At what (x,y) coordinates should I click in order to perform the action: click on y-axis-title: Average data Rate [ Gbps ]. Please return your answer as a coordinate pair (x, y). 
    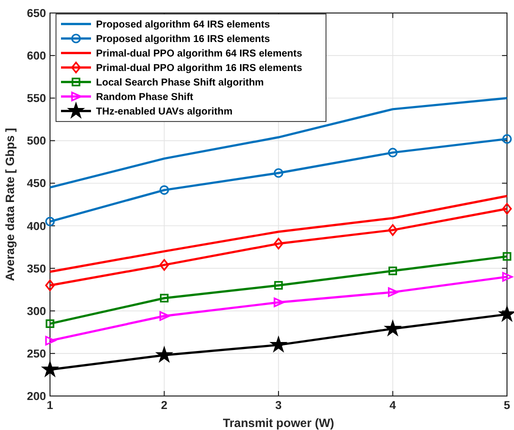
    Looking at the image, I should click on (10, 204).